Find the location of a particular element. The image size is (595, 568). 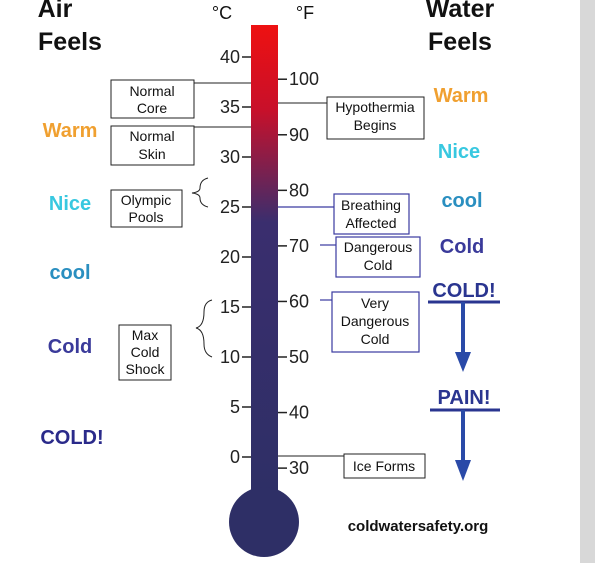

thermometer-bulb is located at coordinates (264, 522).